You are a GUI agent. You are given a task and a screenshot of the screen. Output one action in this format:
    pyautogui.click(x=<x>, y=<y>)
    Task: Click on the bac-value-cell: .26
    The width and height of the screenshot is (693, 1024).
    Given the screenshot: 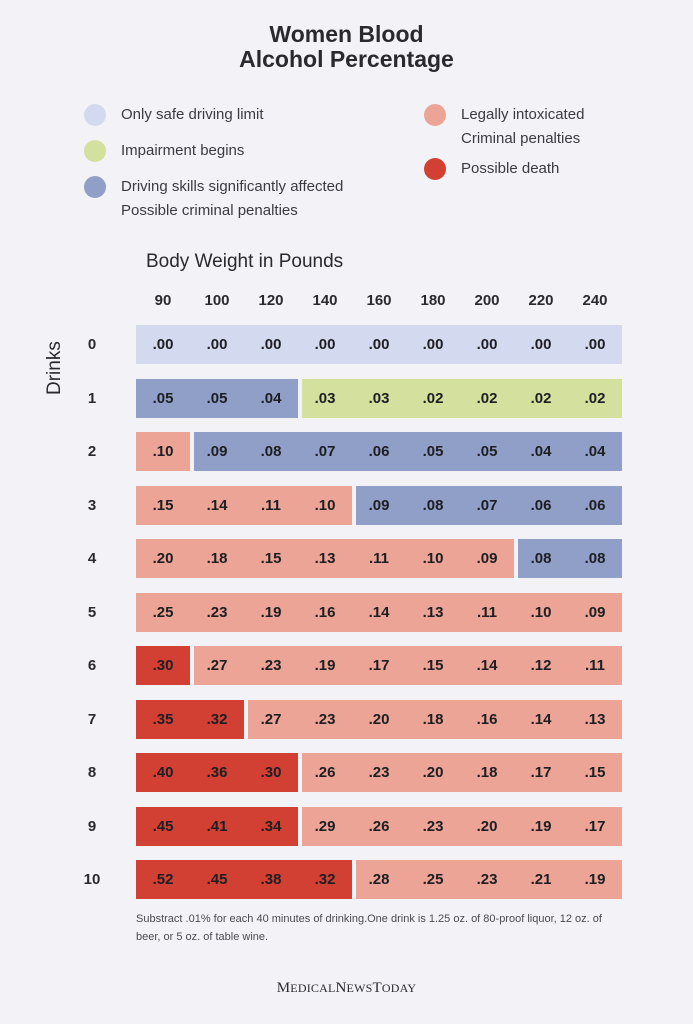 What is the action you would take?
    pyautogui.click(x=325, y=772)
    